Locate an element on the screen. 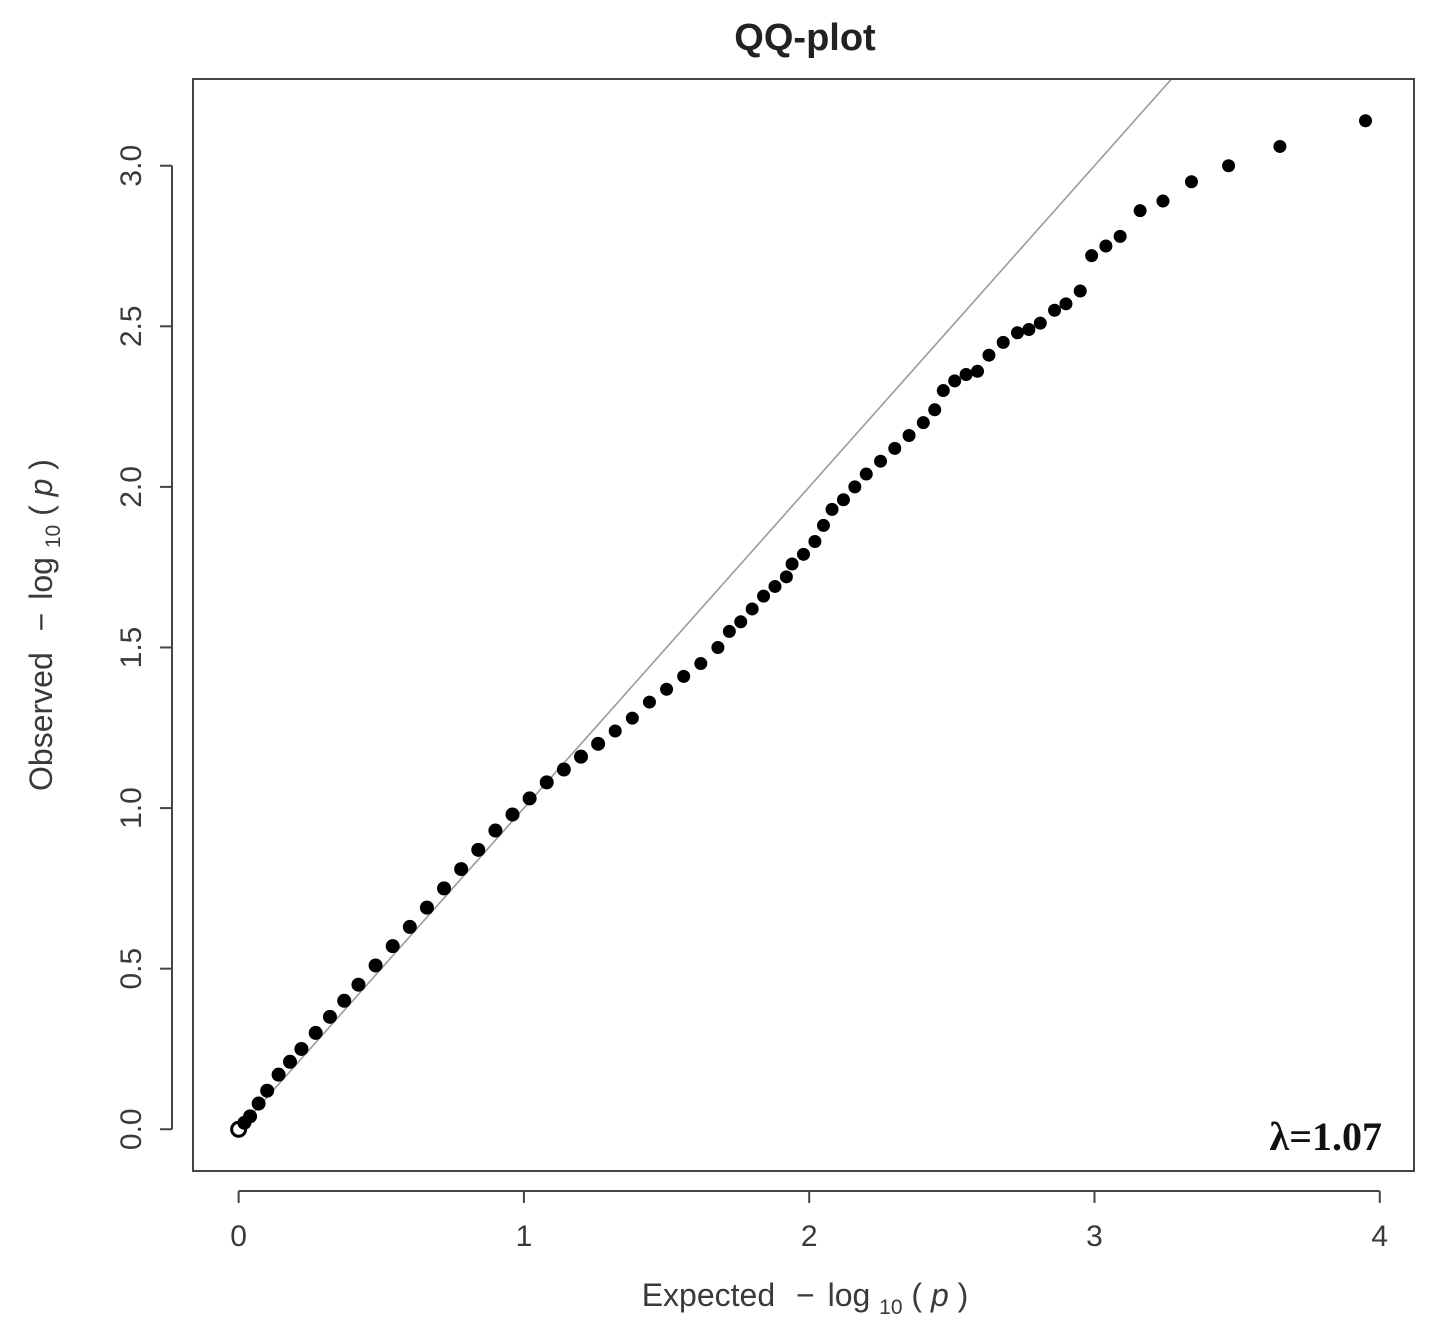 This screenshot has width=1440, height=1330. y-axis: 0.0 0.5 1.0 1.5 2.0 2.5 3.0 is located at coordinates (144, 647).